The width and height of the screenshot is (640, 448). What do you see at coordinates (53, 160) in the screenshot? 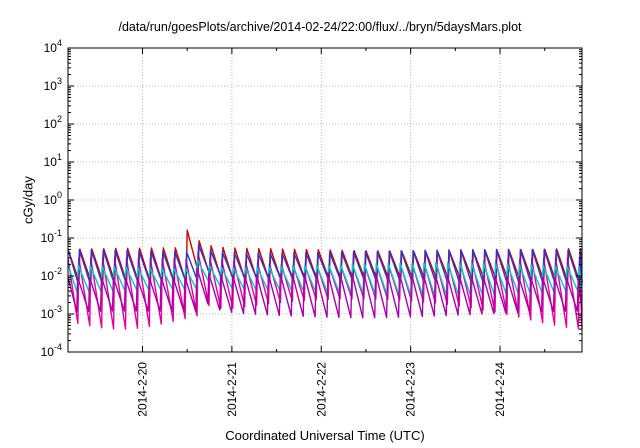
I see `y-tick-label: 10¹` at bounding box center [53, 160].